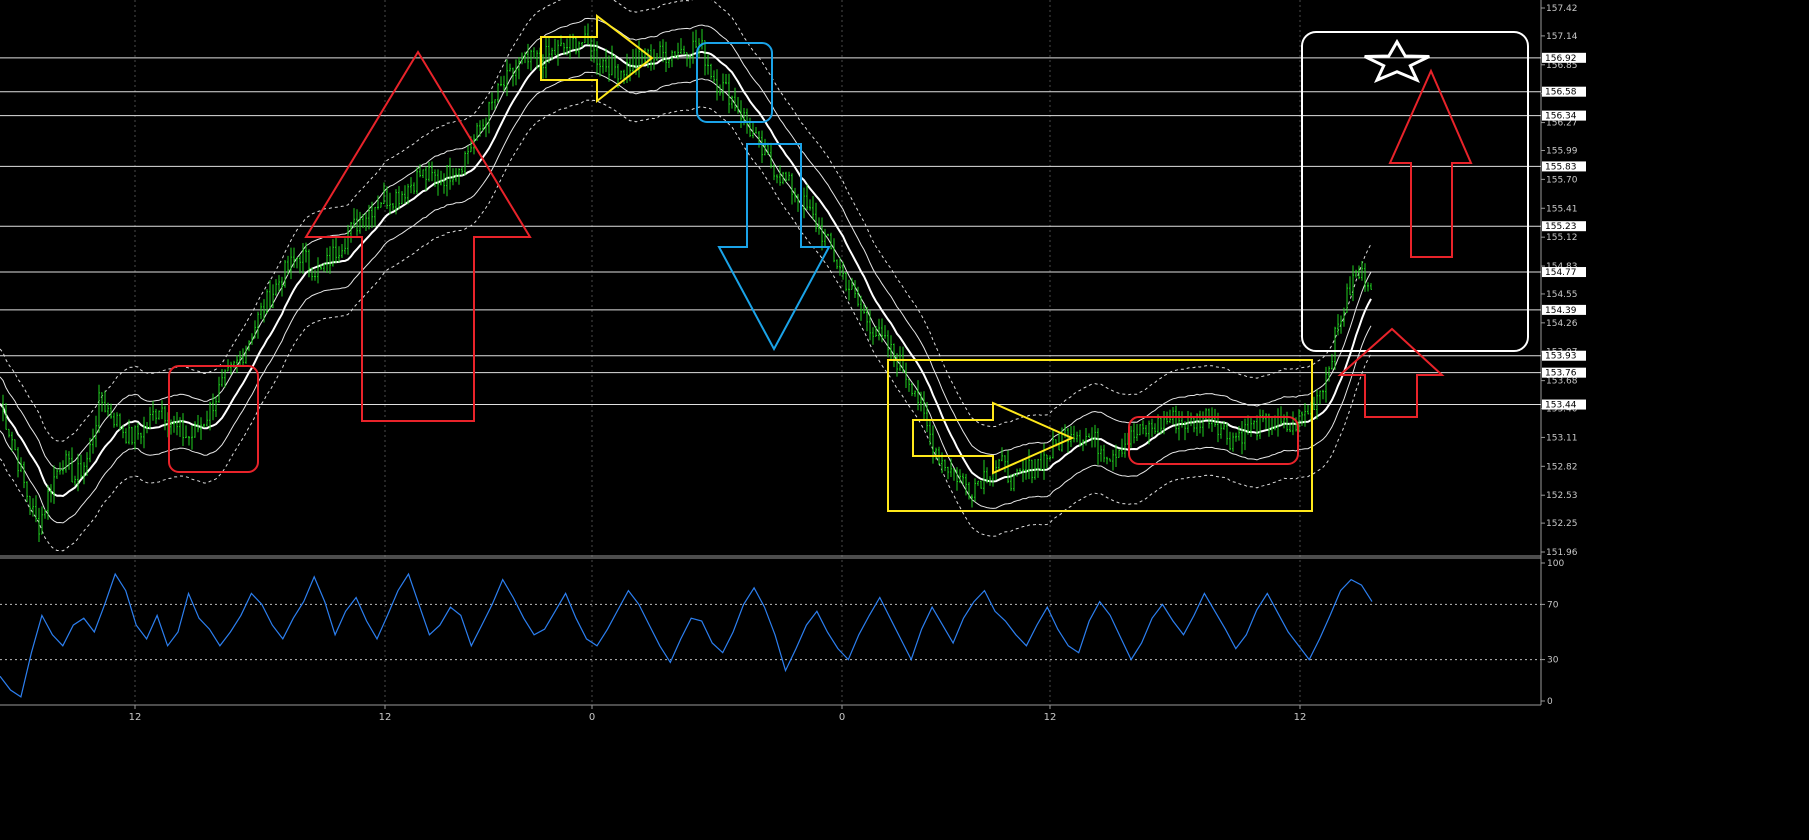  Describe the element at coordinates (1562, 152) in the screenshot. I see `price-tick-label: 155.99` at that location.